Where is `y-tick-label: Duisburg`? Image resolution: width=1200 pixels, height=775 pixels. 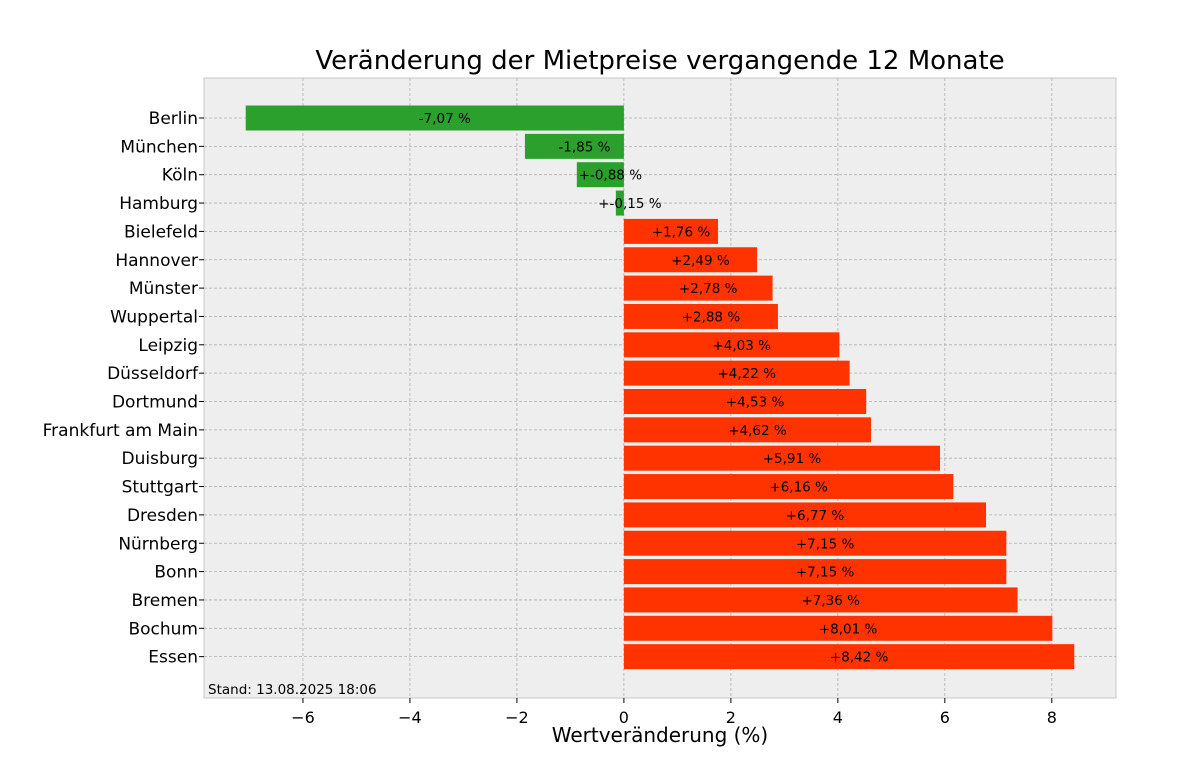
y-tick-label: Duisburg is located at coordinates (160, 459).